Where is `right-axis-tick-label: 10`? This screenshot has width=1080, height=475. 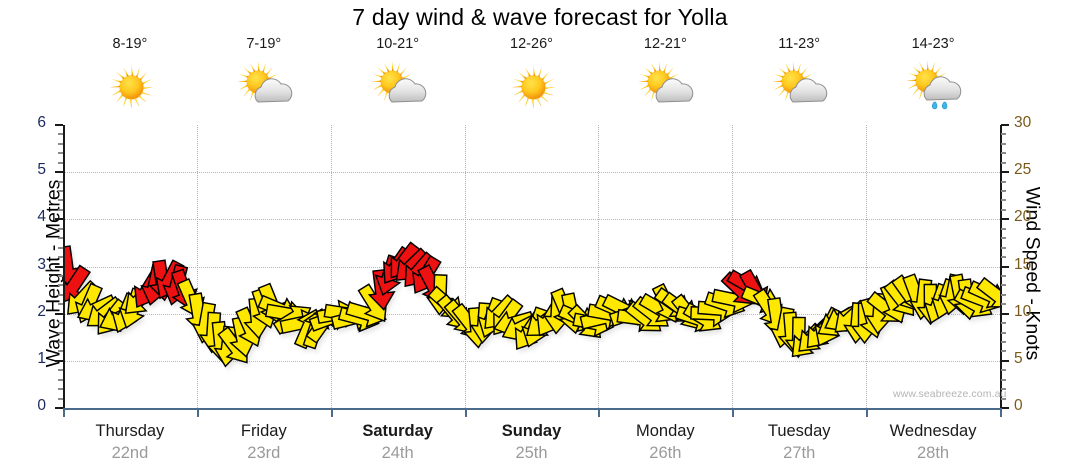
right-axis-tick-label: 10 is located at coordinates (1023, 311).